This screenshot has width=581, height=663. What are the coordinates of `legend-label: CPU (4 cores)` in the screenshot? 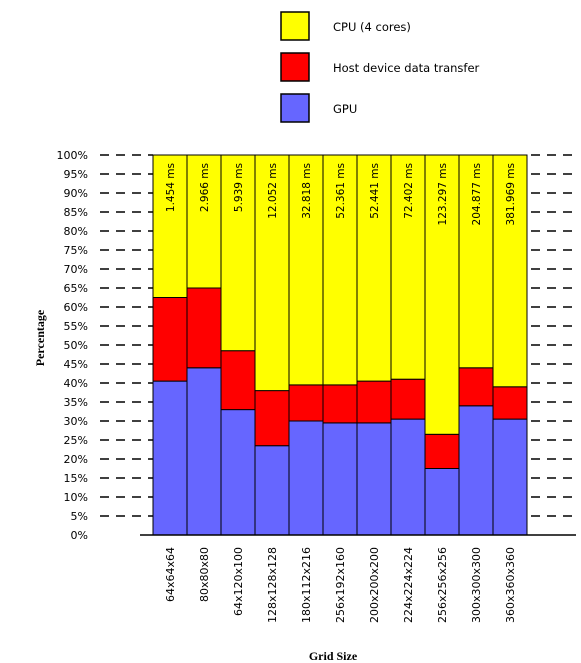 It's located at (372, 27).